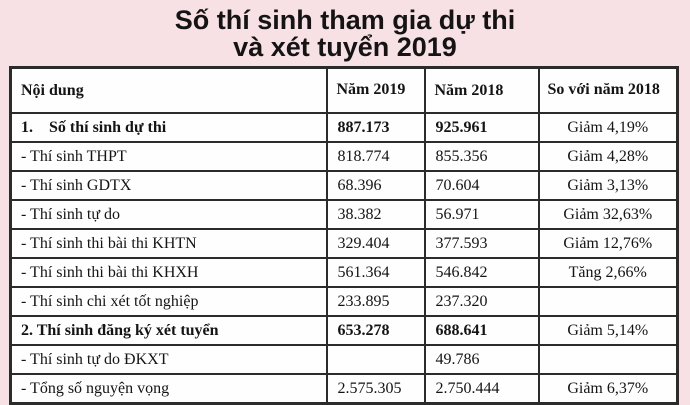  I want to click on value-2019-cell: 561.364, so click(375, 272).